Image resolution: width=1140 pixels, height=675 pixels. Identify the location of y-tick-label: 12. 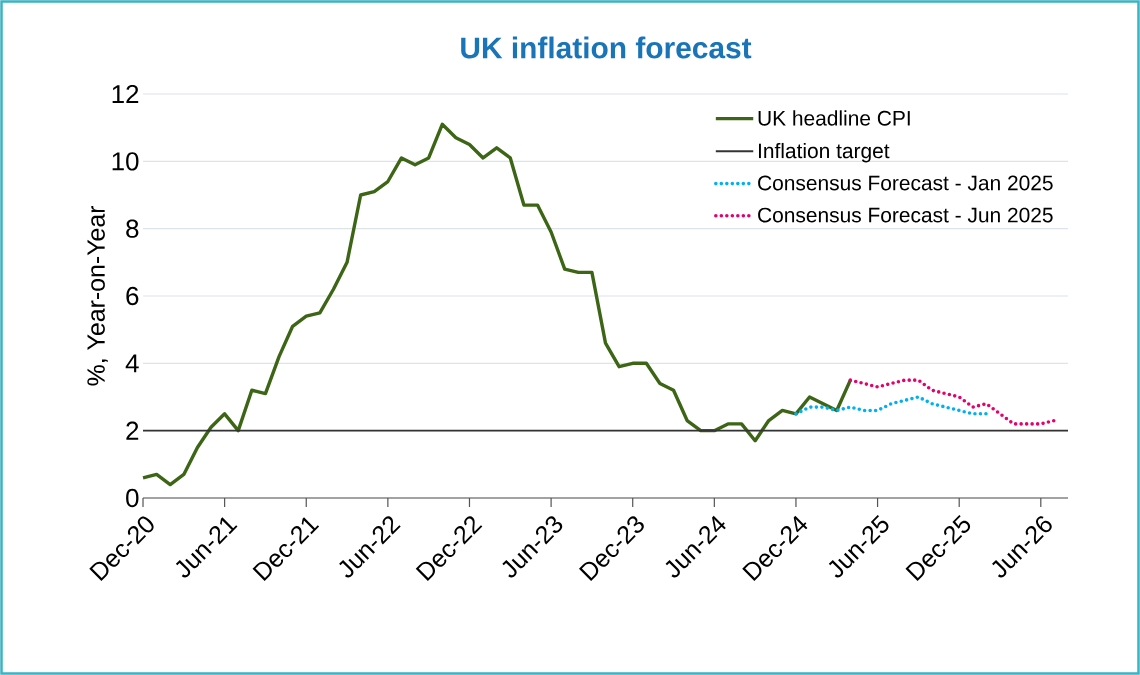
(125, 94).